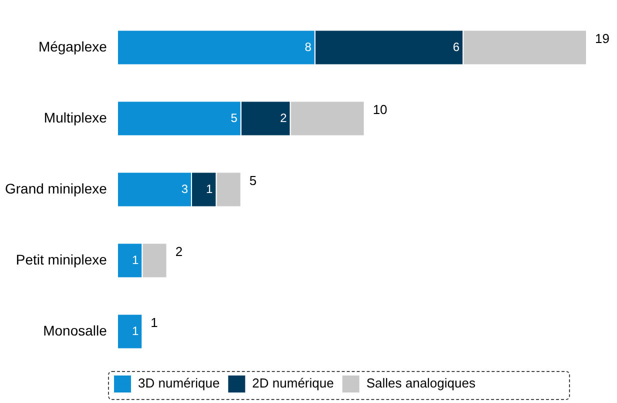  Describe the element at coordinates (56, 188) in the screenshot. I see `y-tick-label: Grand miniplexe` at that location.